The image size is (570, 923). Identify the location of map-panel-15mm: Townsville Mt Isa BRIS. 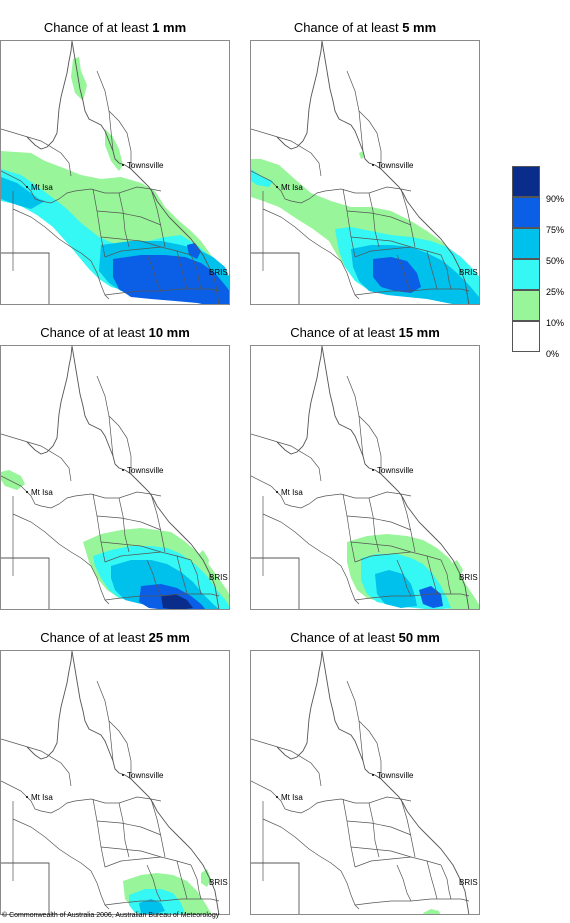
(365, 477).